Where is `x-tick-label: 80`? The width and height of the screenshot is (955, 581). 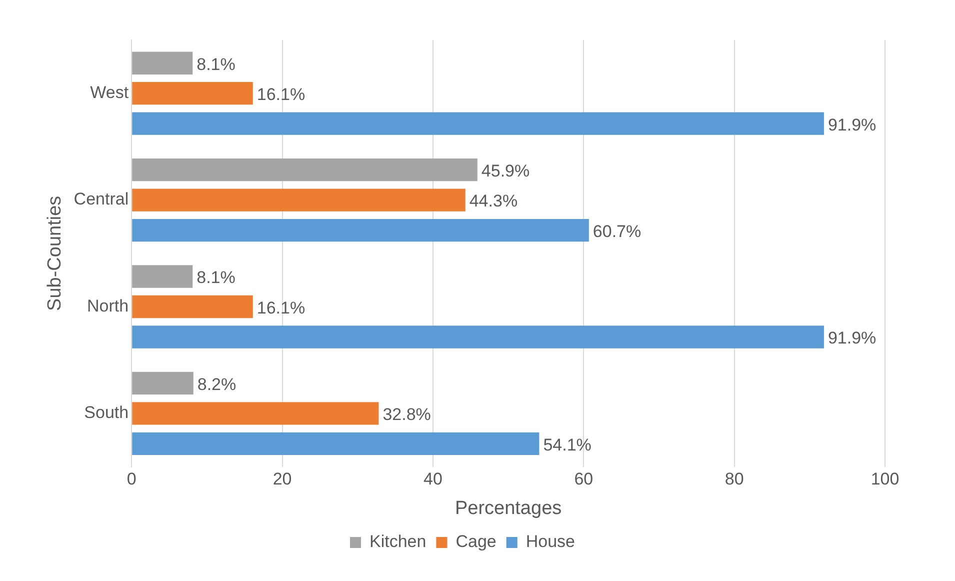
x-tick-label: 80 is located at coordinates (734, 479).